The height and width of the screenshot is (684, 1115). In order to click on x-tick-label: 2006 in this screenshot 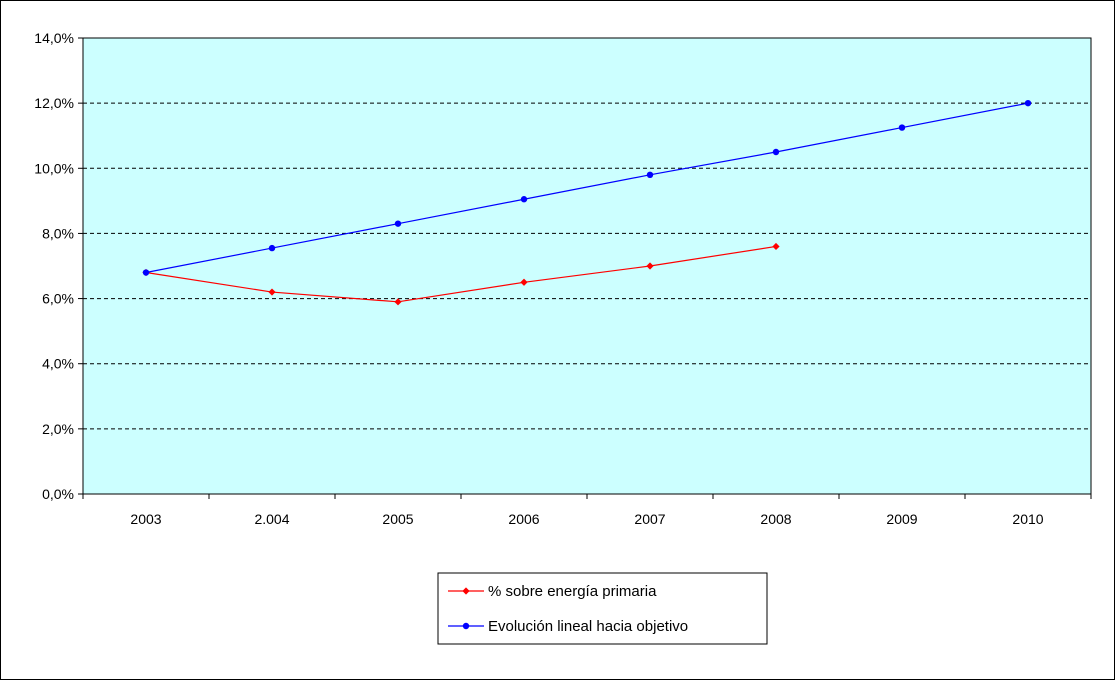, I will do `click(523, 519)`.